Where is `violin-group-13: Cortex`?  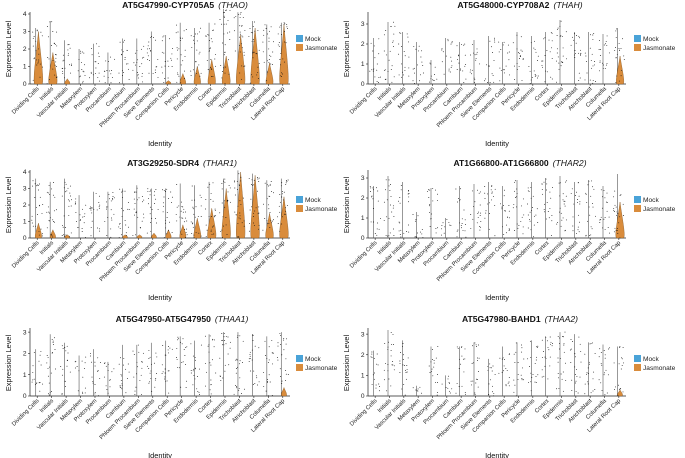
violin-group-13: Cortex is located at coordinates (543, 67).